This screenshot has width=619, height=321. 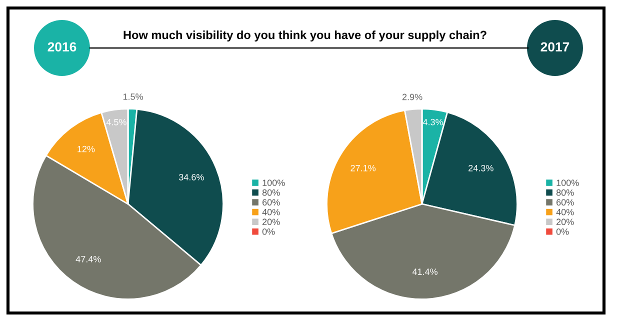 I want to click on chart-subtitle: 2016, so click(x=62, y=47).